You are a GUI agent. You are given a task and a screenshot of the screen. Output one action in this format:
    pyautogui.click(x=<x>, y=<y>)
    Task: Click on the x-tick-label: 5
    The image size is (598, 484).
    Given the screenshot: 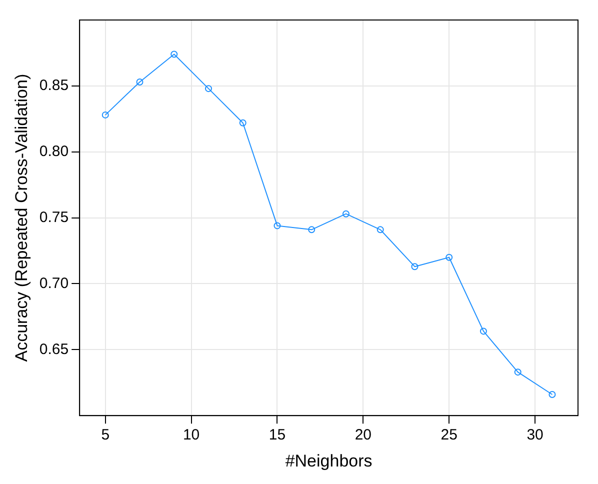 What is the action you would take?
    pyautogui.click(x=105, y=435)
    